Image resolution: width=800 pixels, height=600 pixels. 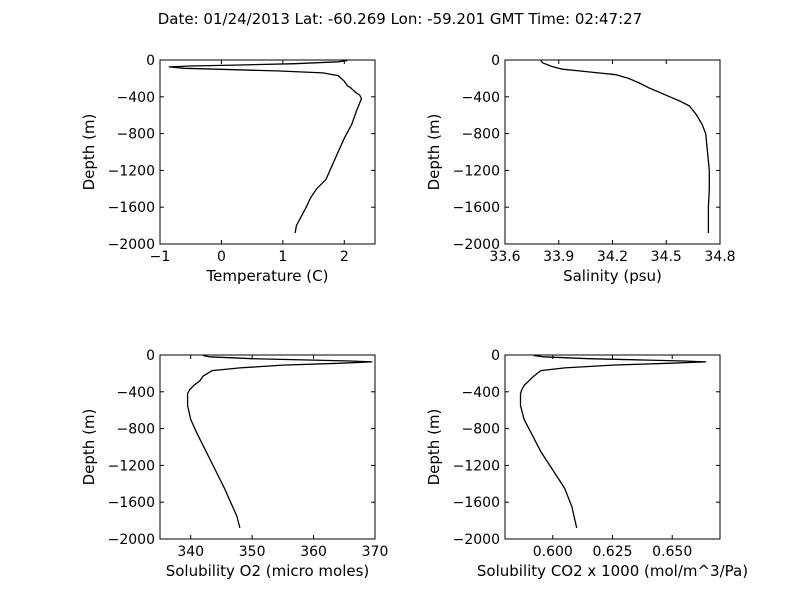 I want to click on temperature-xtick-label: 2, so click(x=344, y=257).